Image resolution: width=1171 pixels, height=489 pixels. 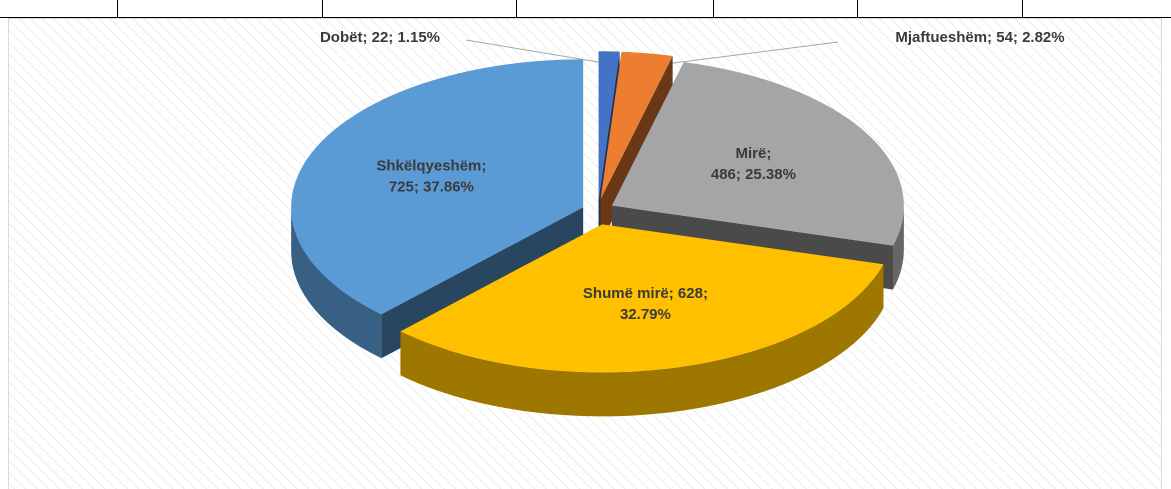 What do you see at coordinates (431, 186) in the screenshot?
I see `data-label: 725; 37.86%` at bounding box center [431, 186].